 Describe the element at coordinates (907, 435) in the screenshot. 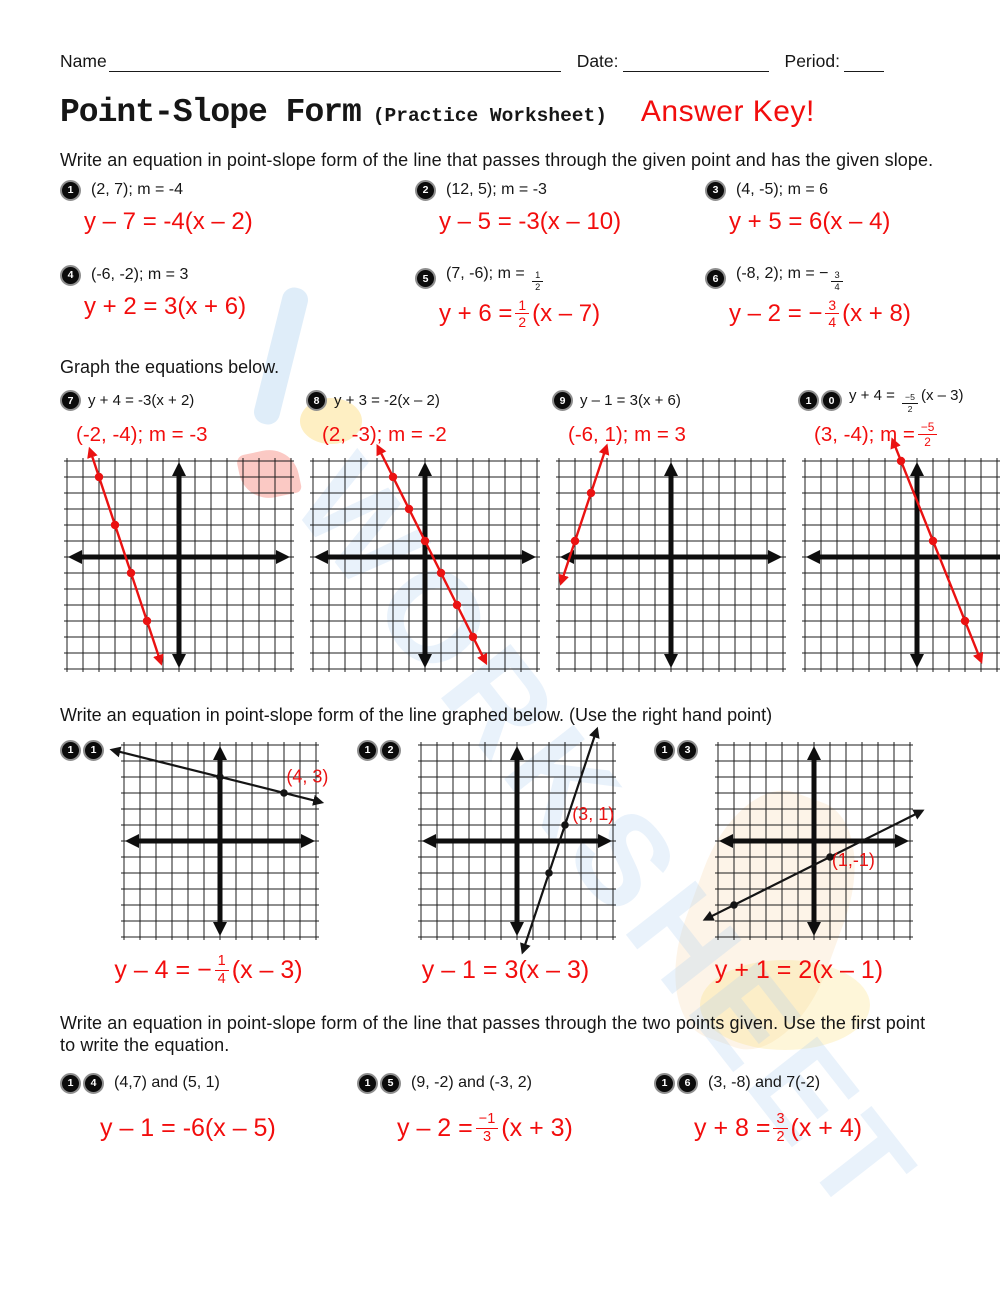

I see `answer-point-slope: (3, -4); m = −5 2` at that location.